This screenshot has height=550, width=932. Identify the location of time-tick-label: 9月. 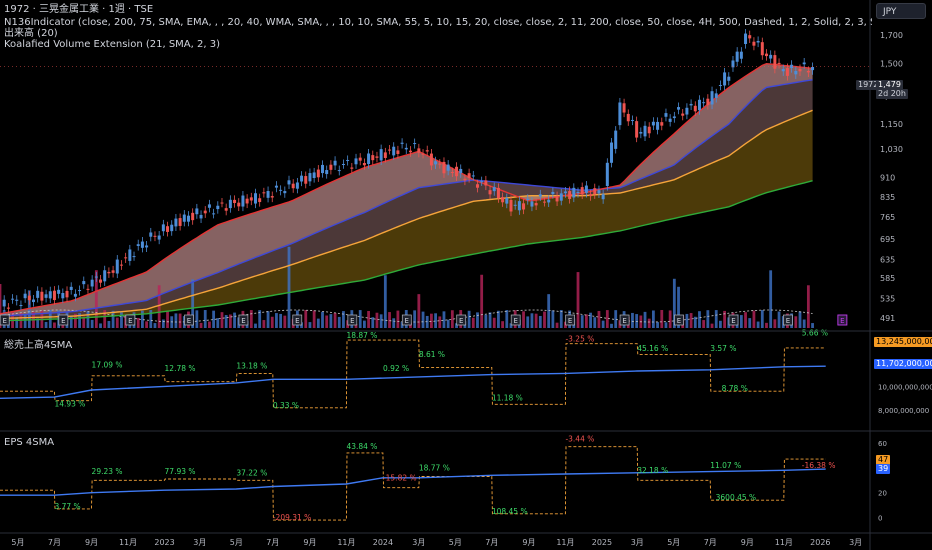
(91, 542).